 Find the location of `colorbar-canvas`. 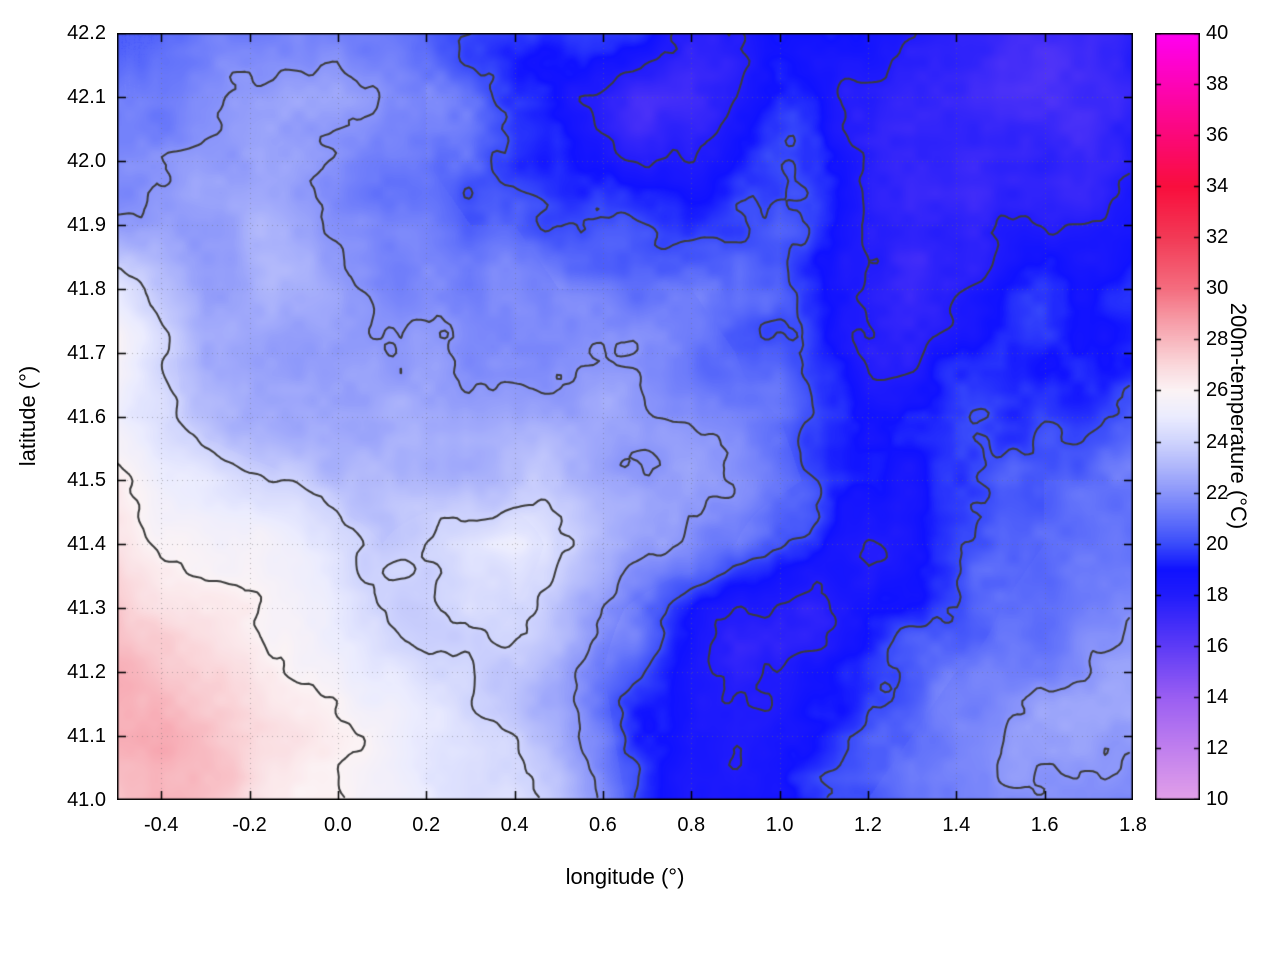

colorbar-canvas is located at coordinates (1177, 416).